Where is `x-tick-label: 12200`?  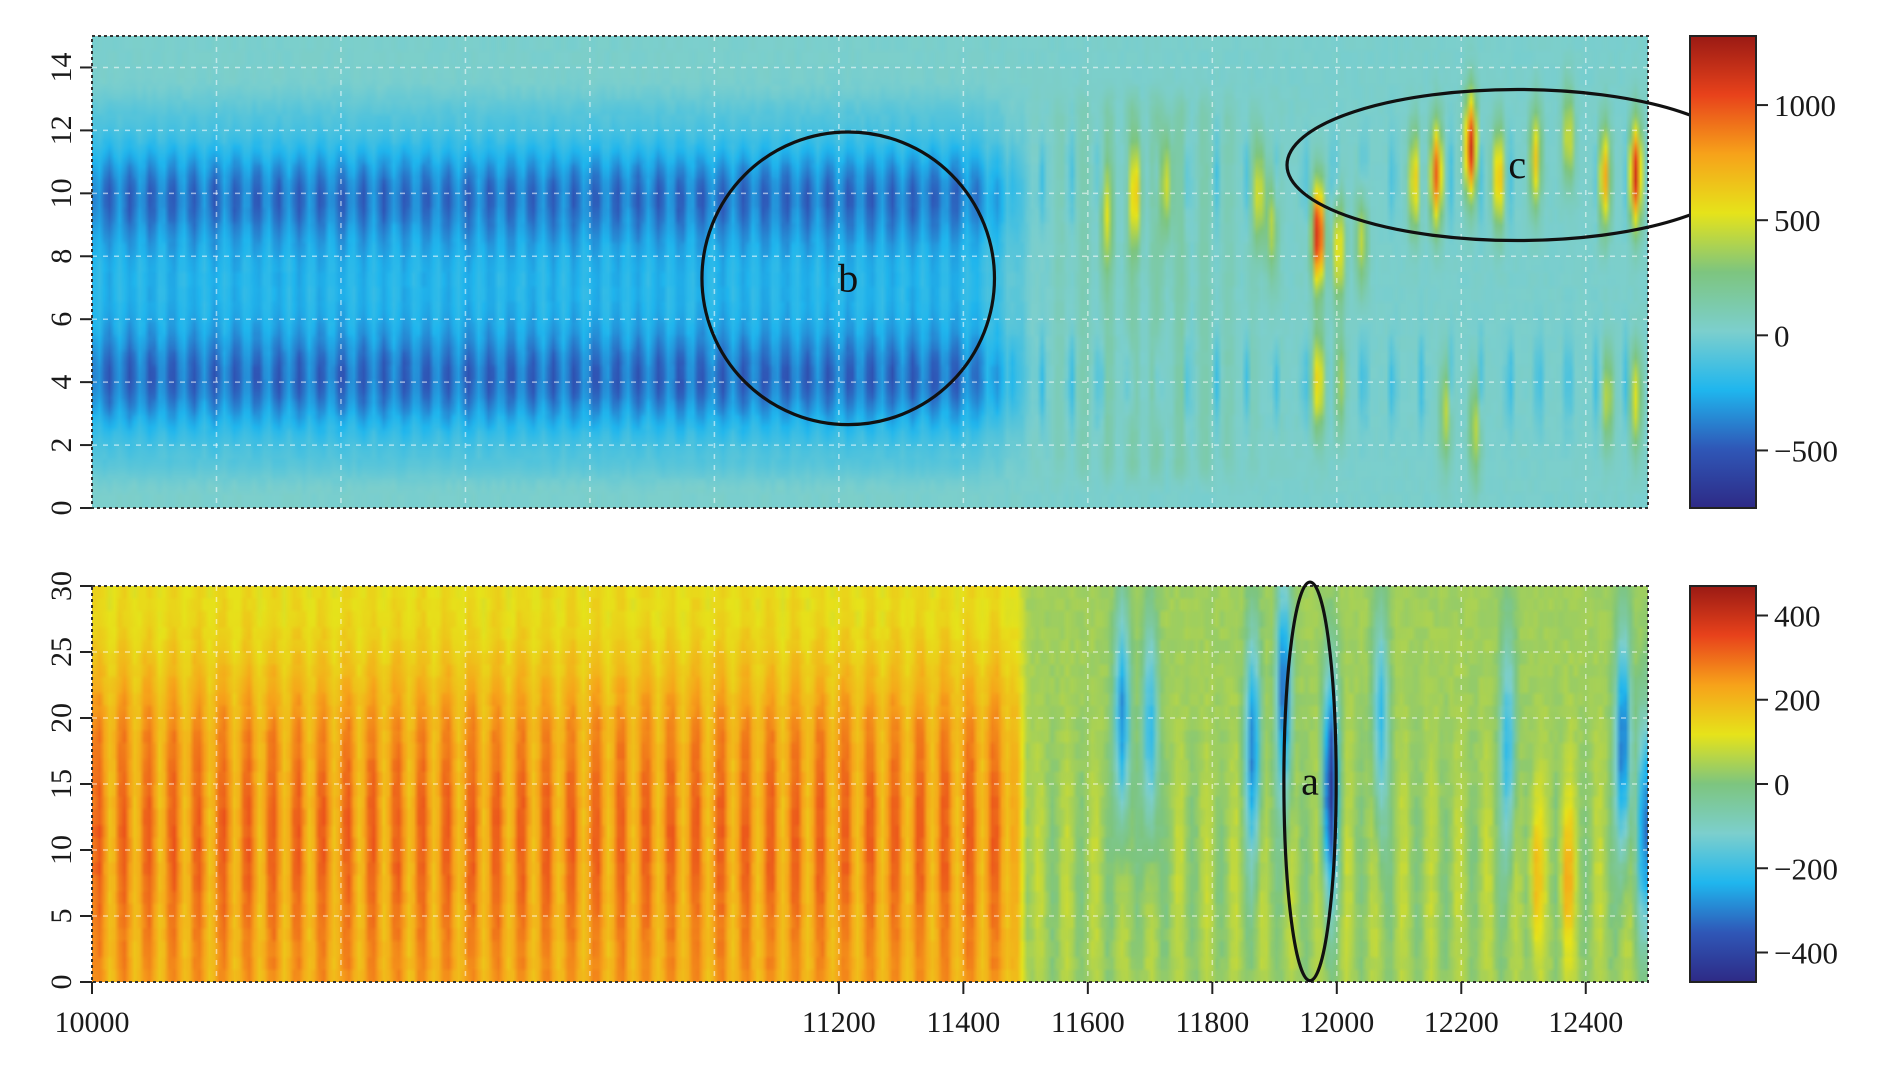 x-tick-label: 12200 is located at coordinates (1461, 1022).